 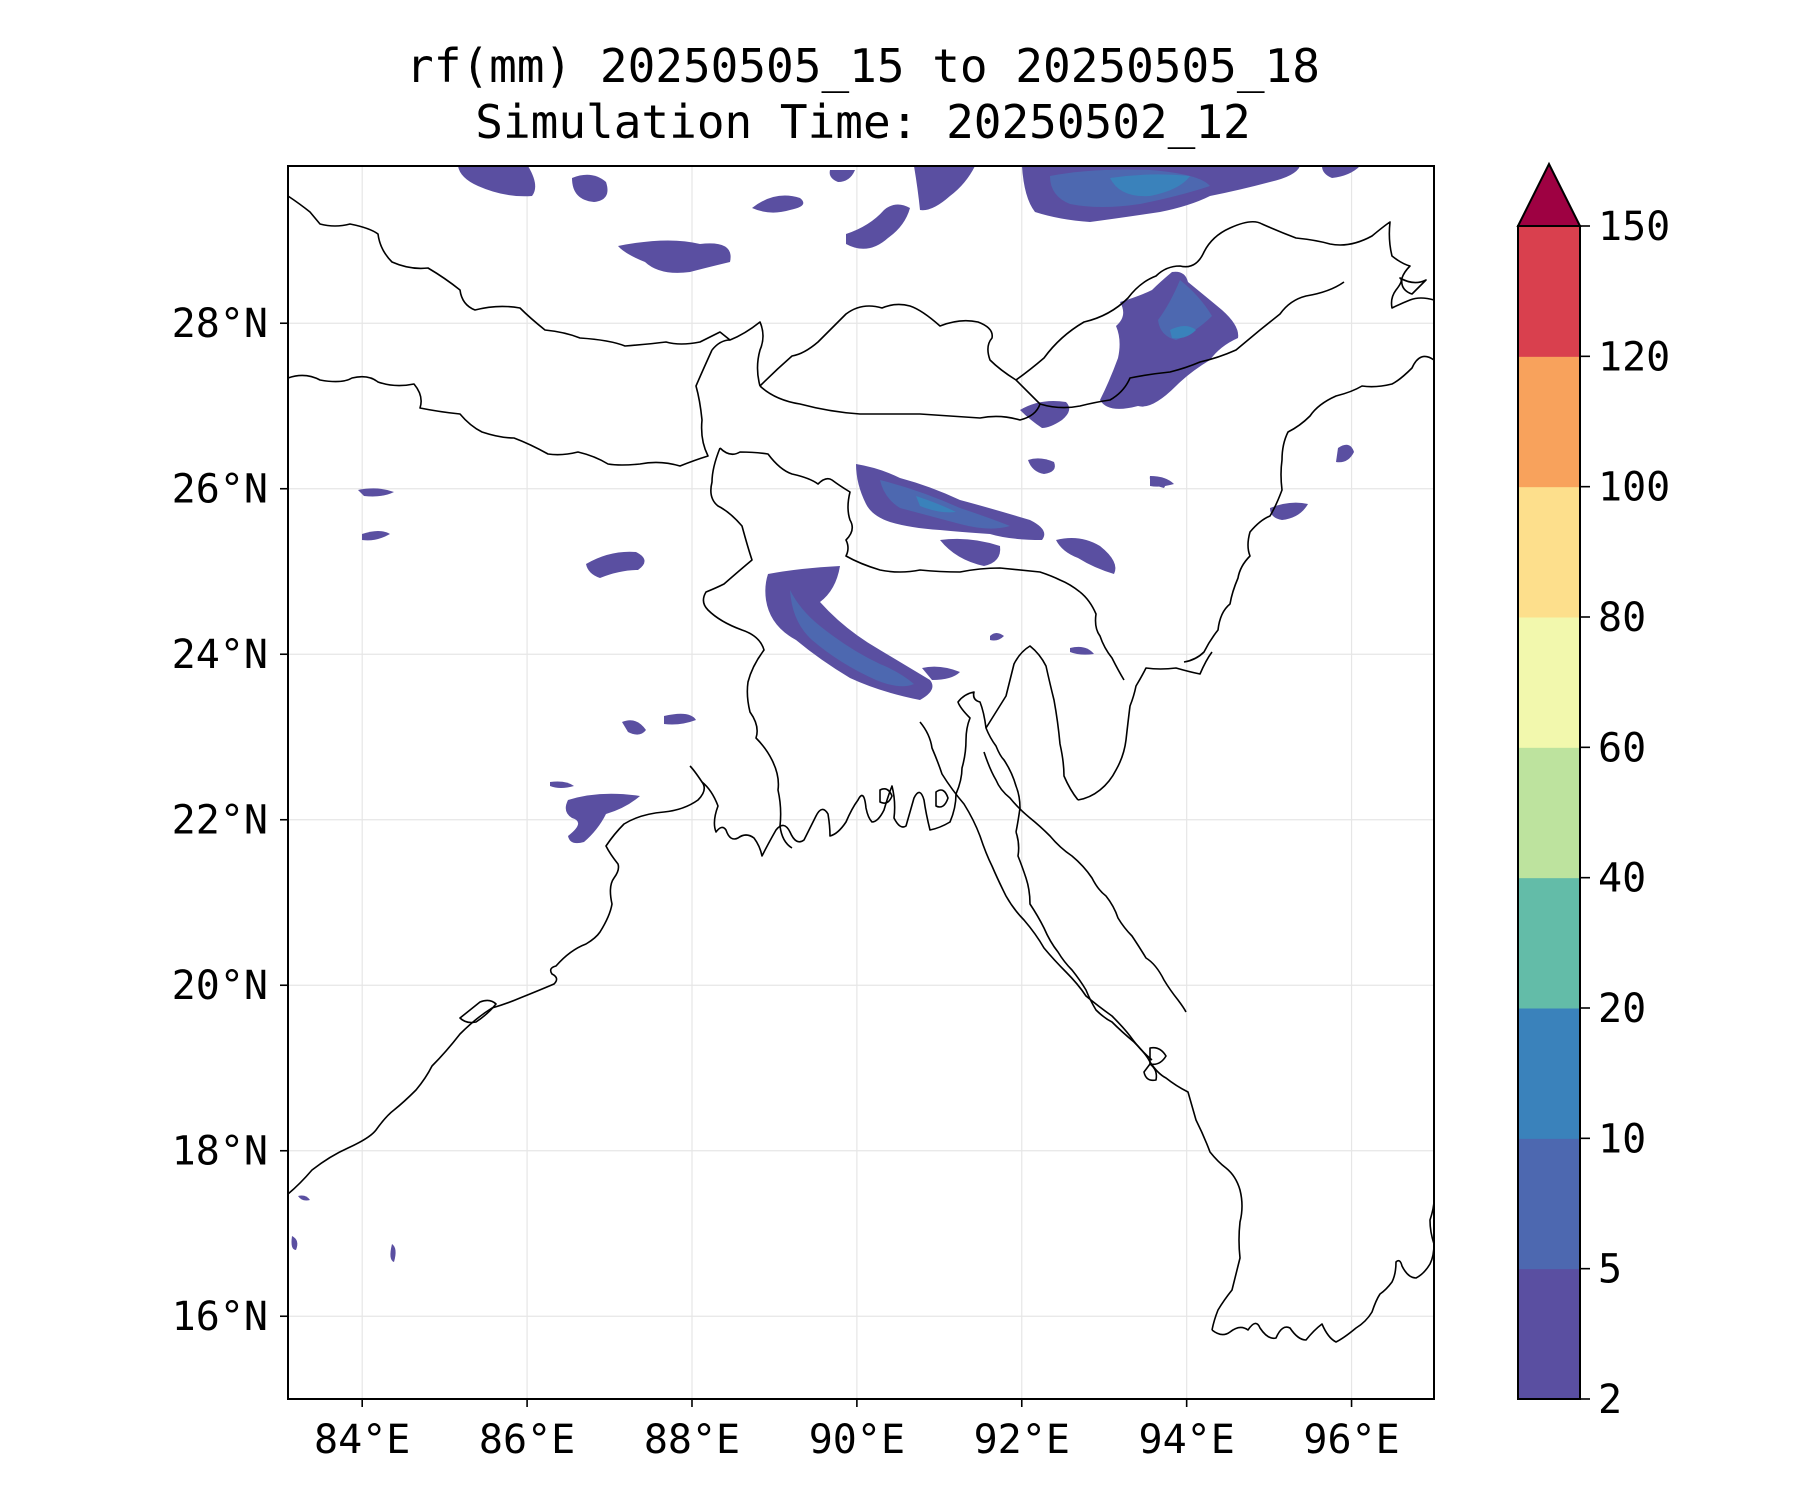 What do you see at coordinates (692, 1440) in the screenshot?
I see `lon-tick-label: 88°E` at bounding box center [692, 1440].